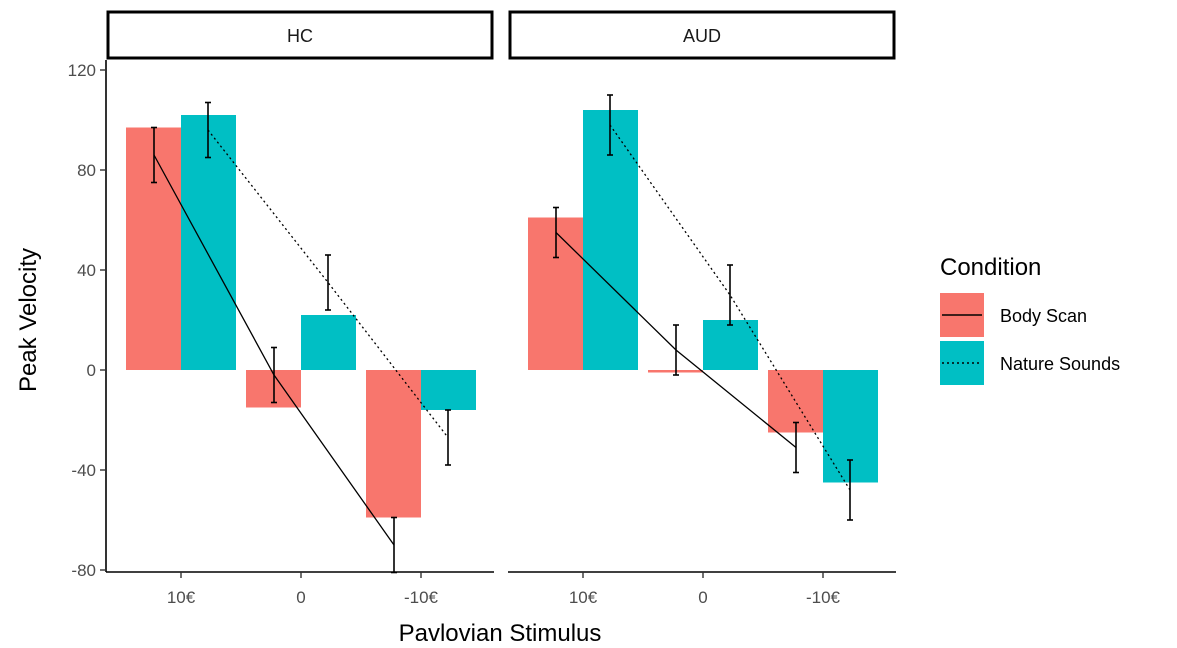 This screenshot has height=648, width=1177. What do you see at coordinates (990, 267) in the screenshot?
I see `legend-title: Condition` at bounding box center [990, 267].